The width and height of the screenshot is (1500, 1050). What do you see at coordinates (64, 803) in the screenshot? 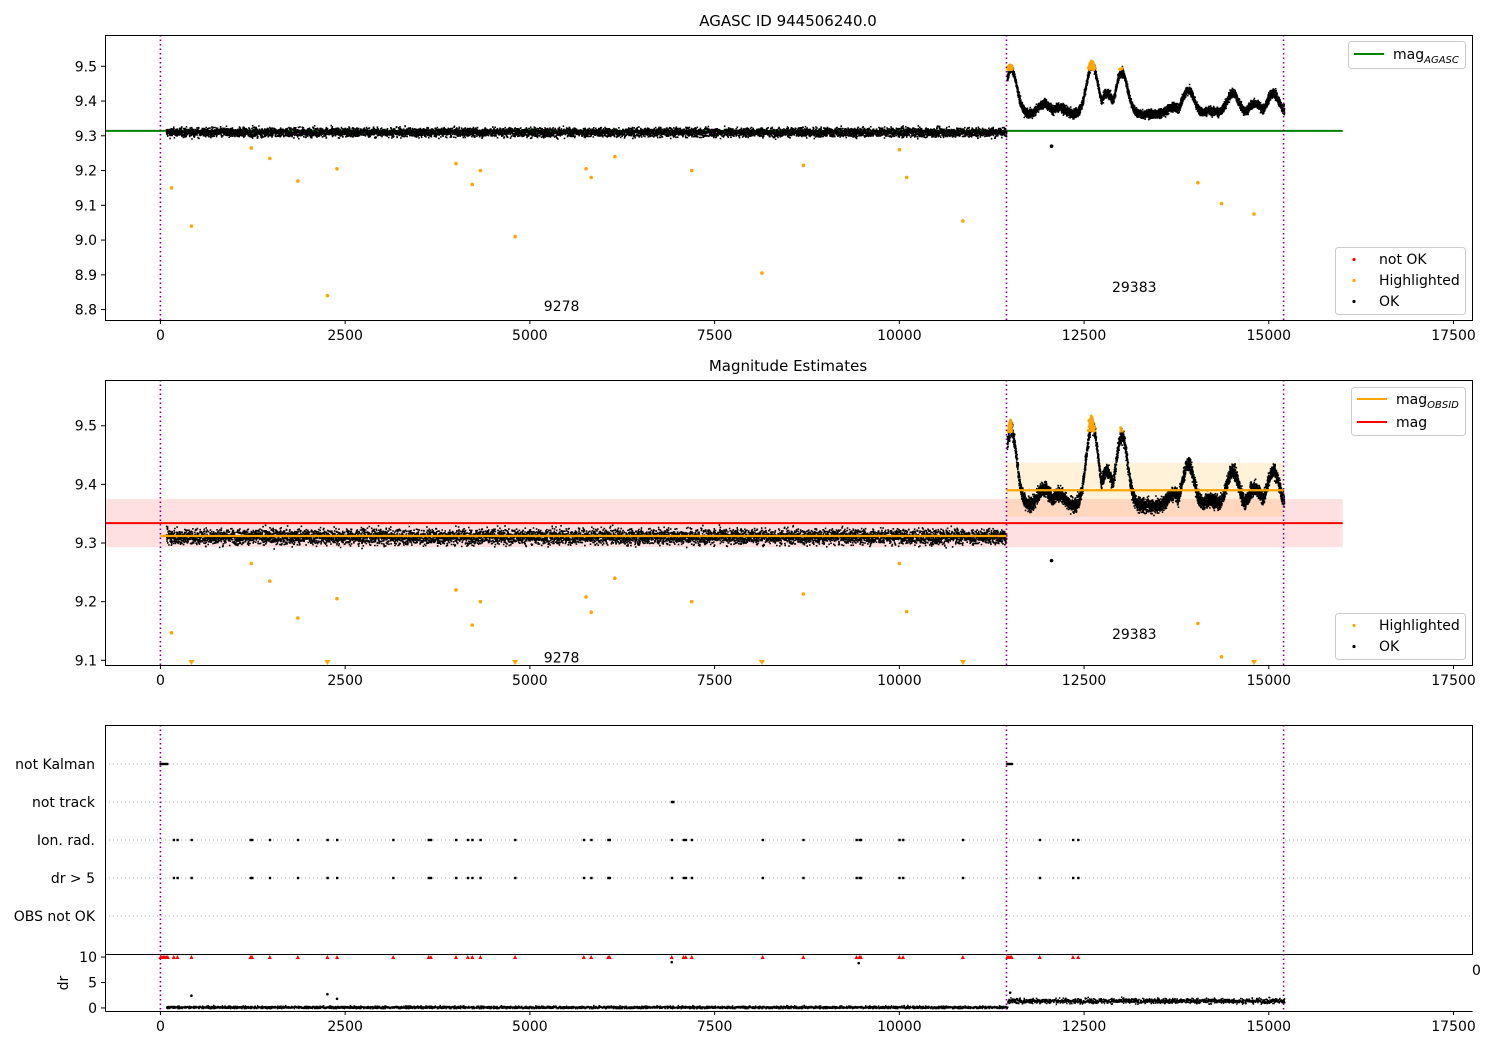
I see `flag-category-label: not track` at bounding box center [64, 803].